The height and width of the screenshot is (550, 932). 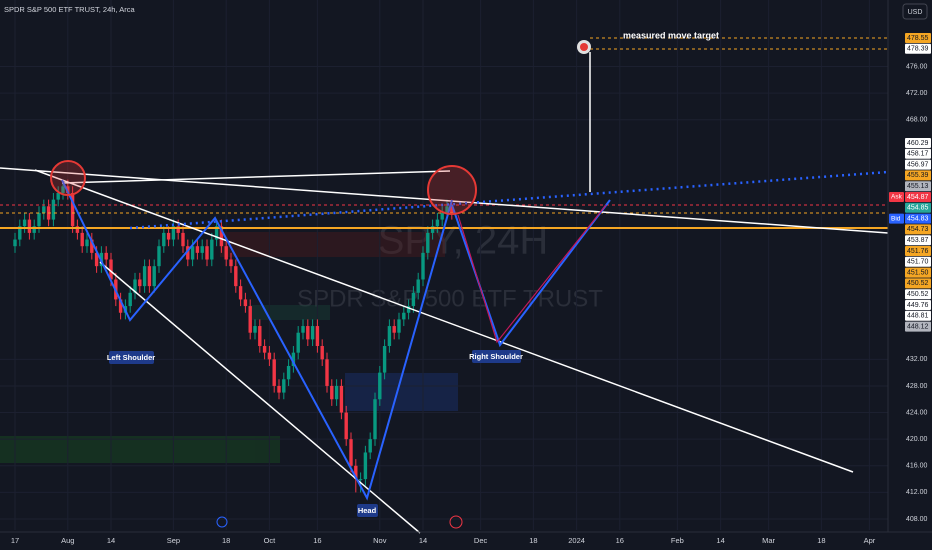 I want to click on price-label: 455.39, so click(x=918, y=175).